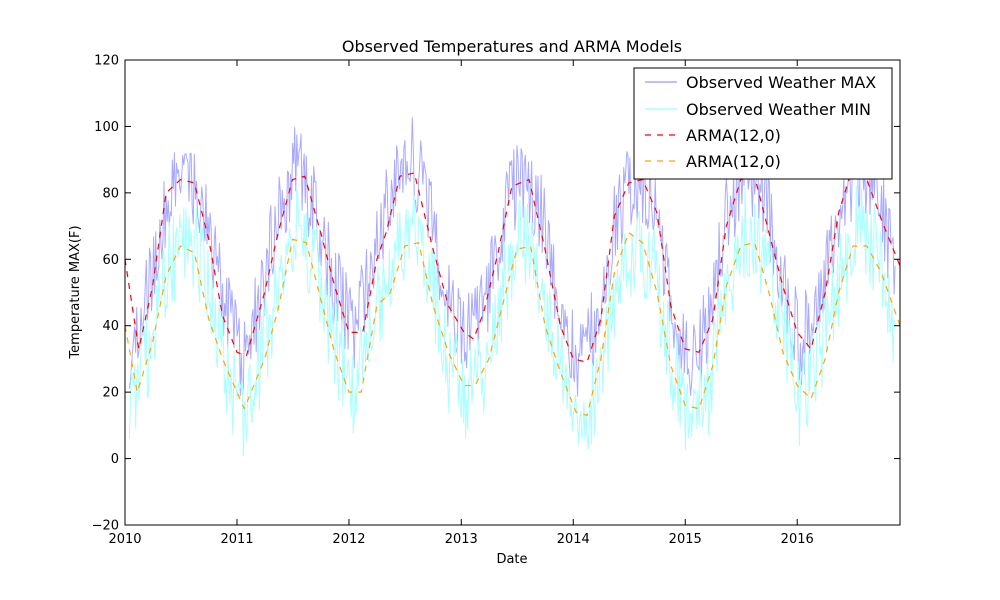 This screenshot has height=600, width=1000. Describe the element at coordinates (733, 135) in the screenshot. I see `legend-label-arma-max: ARMA(12,0)` at that location.